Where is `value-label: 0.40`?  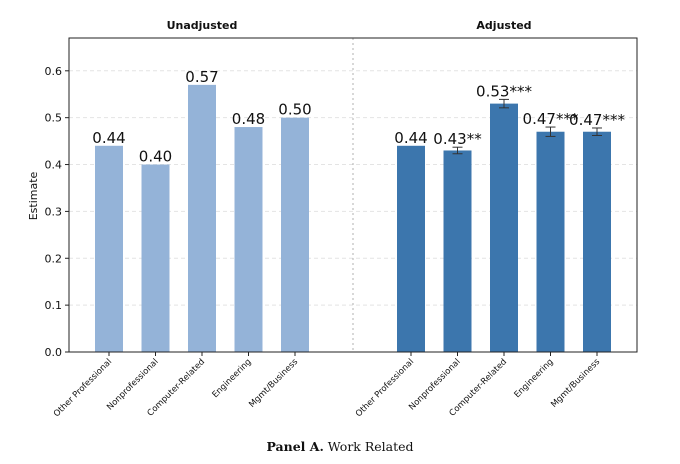
value-label: 0.40 is located at coordinates (155, 157).